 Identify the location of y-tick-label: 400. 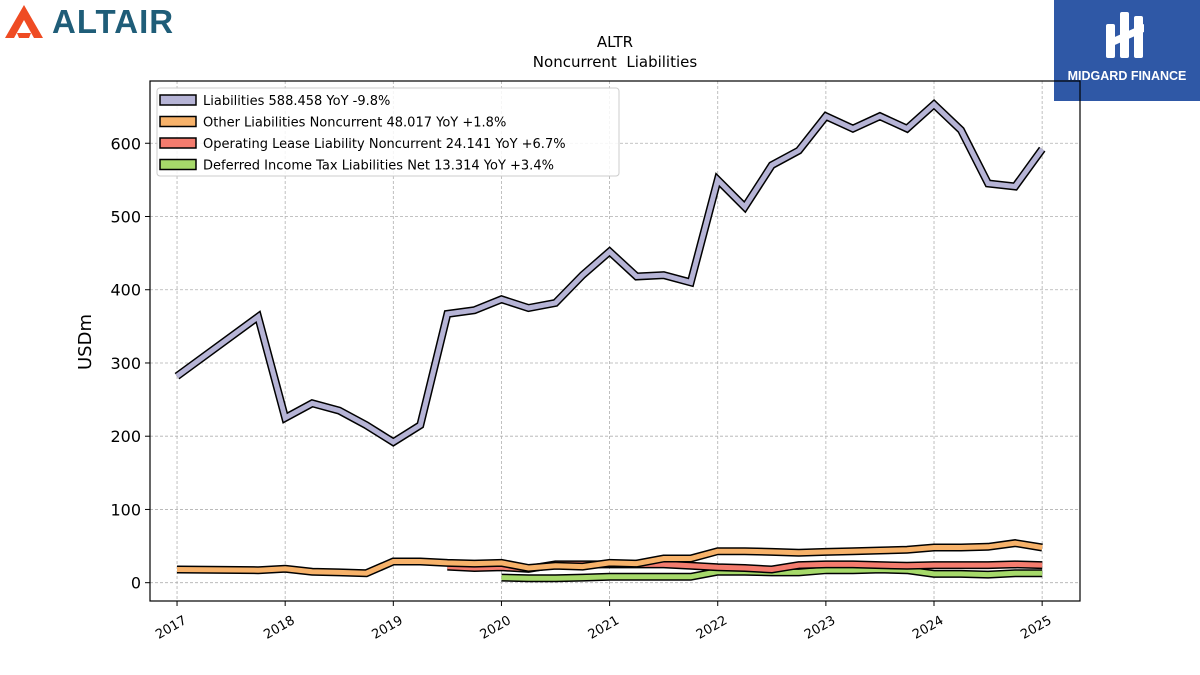
(125, 290).